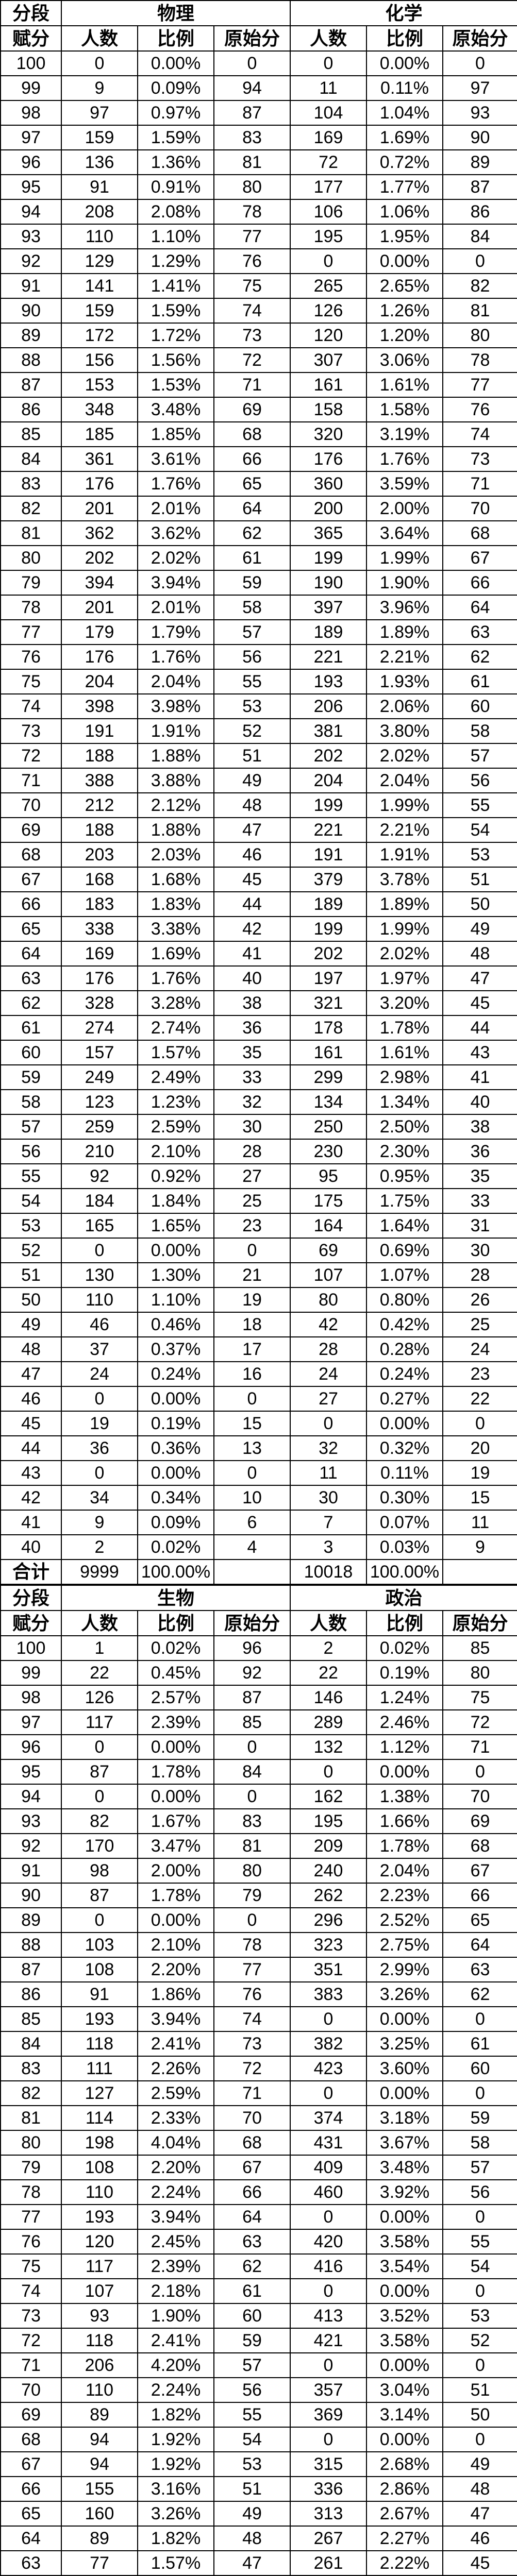 This screenshot has width=517, height=2576. What do you see at coordinates (479, 1275) in the screenshot?
I see `raw-score-cell: 28` at bounding box center [479, 1275].